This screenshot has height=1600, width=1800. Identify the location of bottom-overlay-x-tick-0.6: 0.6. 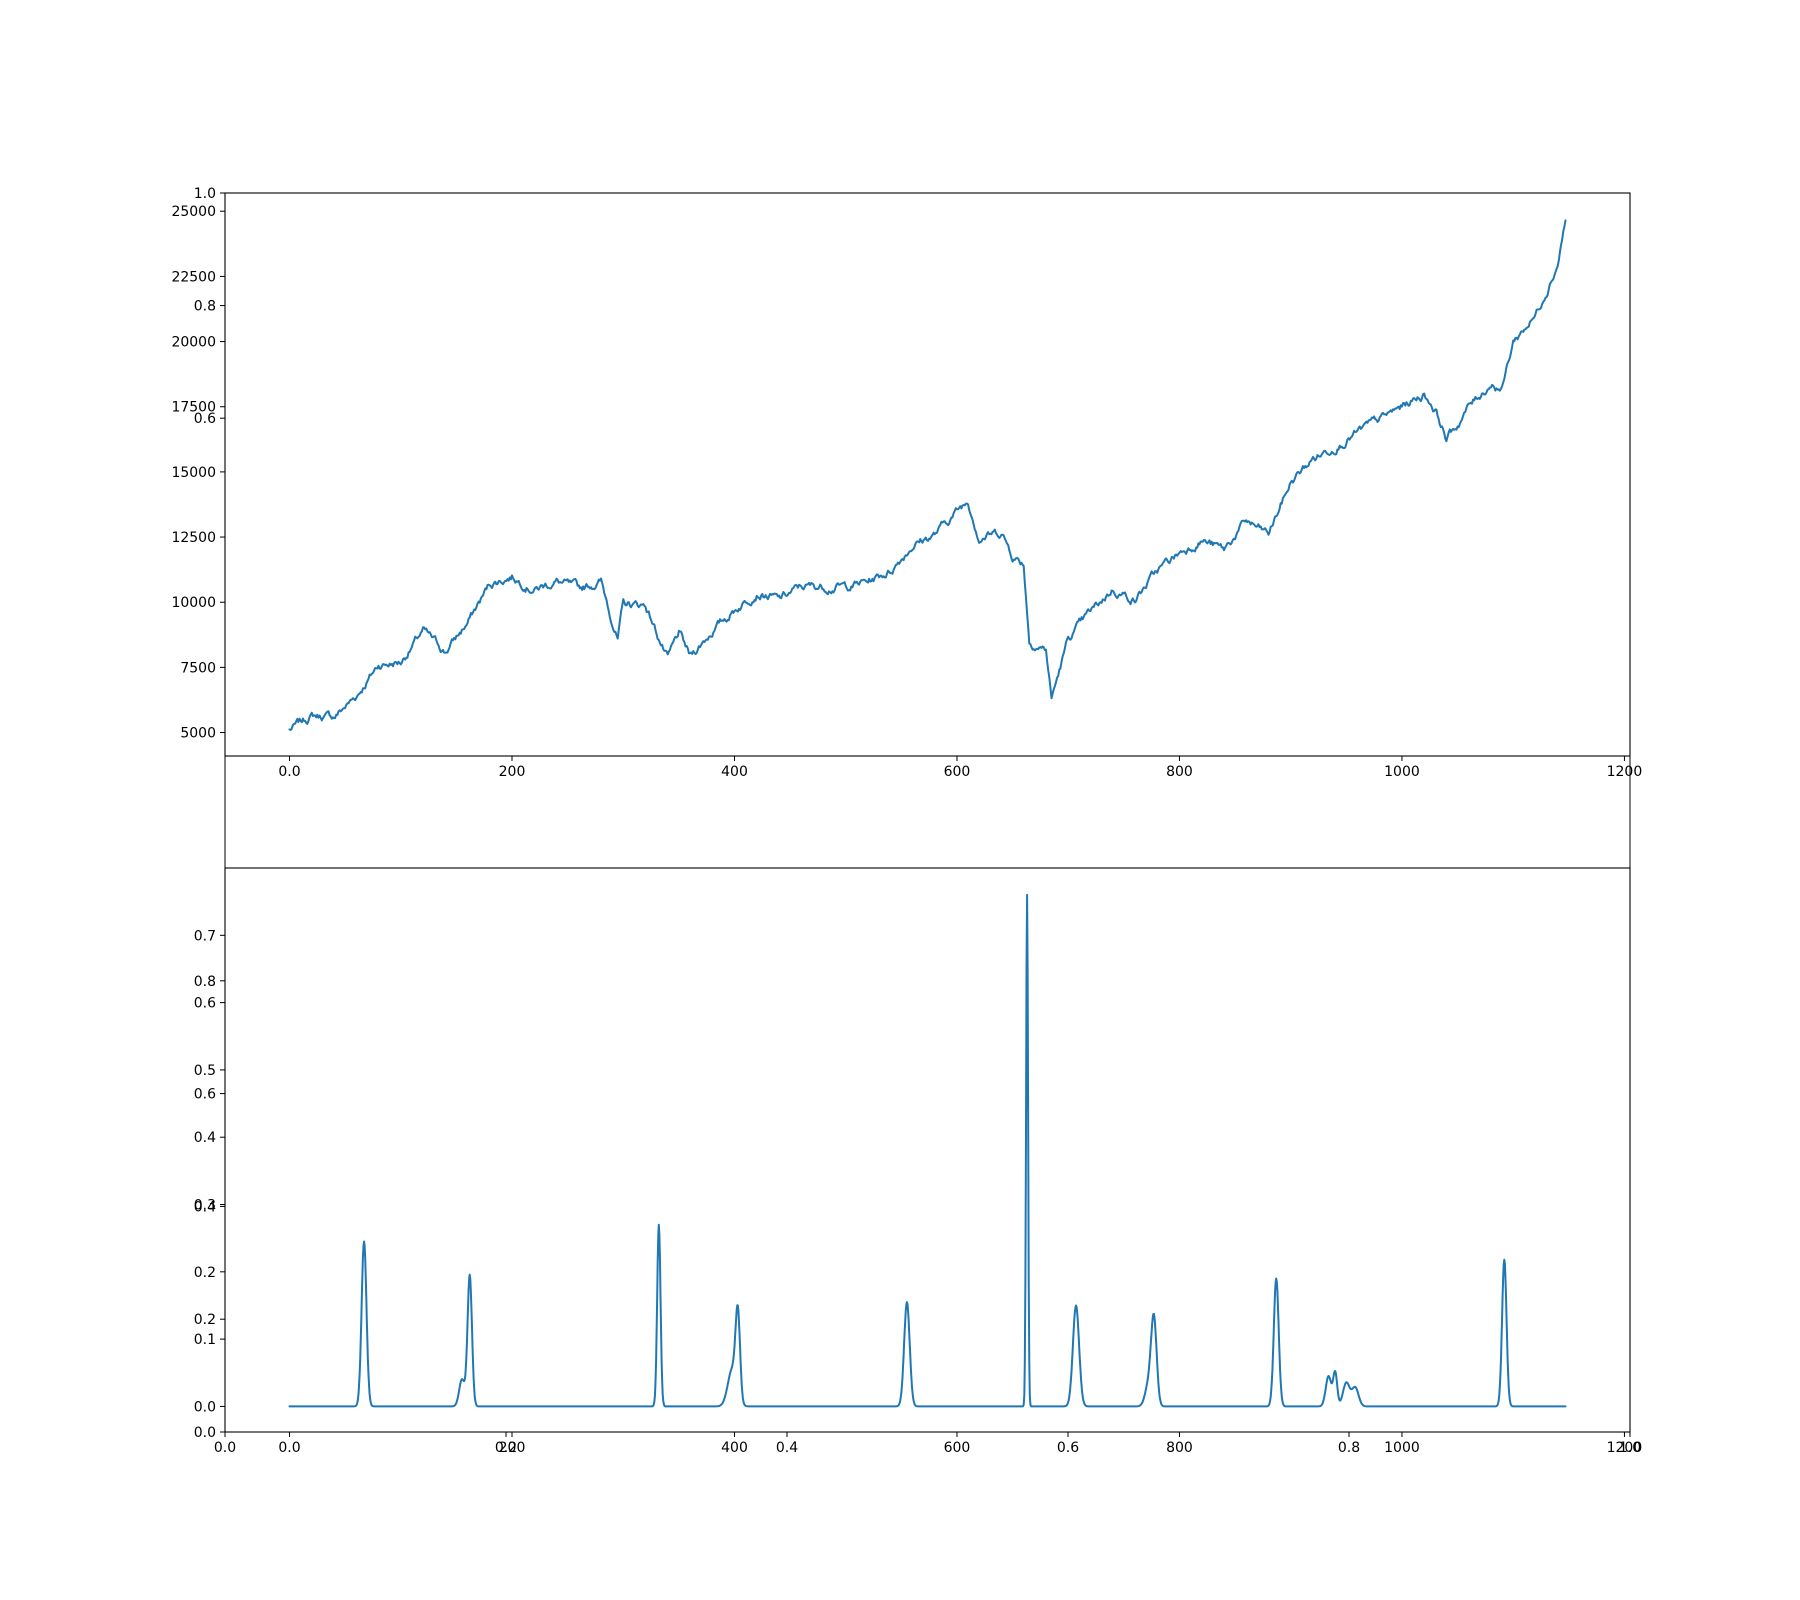
(1068, 1448).